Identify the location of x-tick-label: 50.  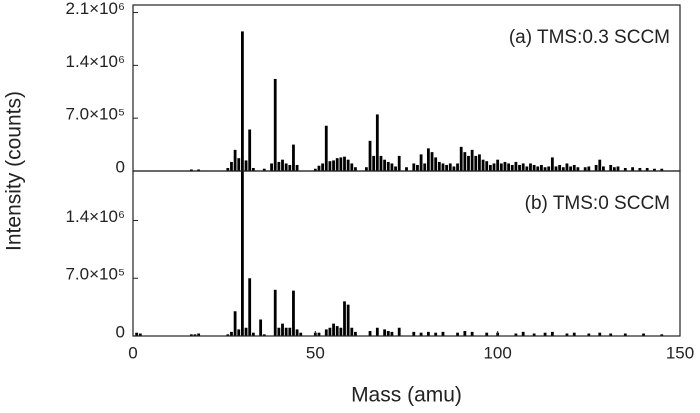
(315, 352).